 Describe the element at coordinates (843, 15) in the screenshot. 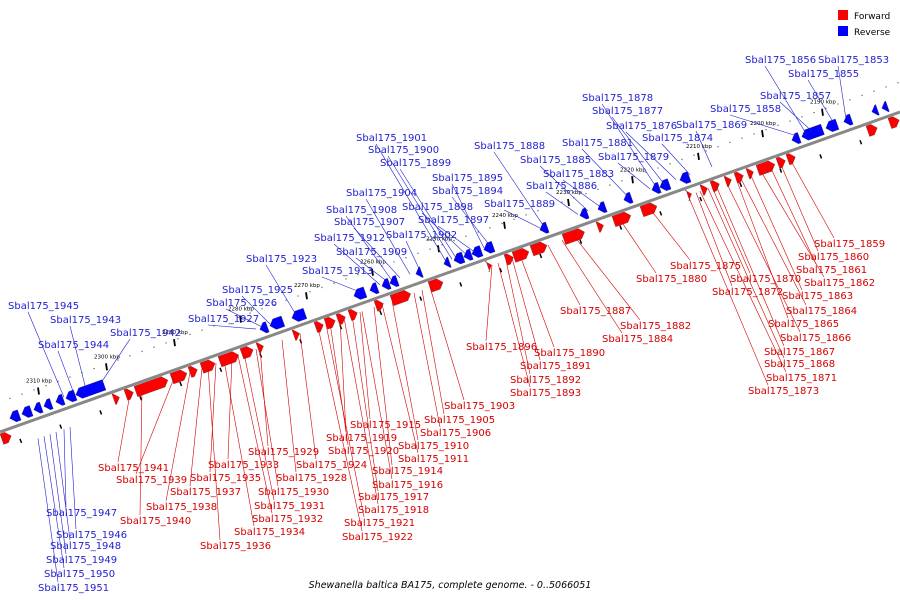

I see `legend-forward-swatch` at that location.